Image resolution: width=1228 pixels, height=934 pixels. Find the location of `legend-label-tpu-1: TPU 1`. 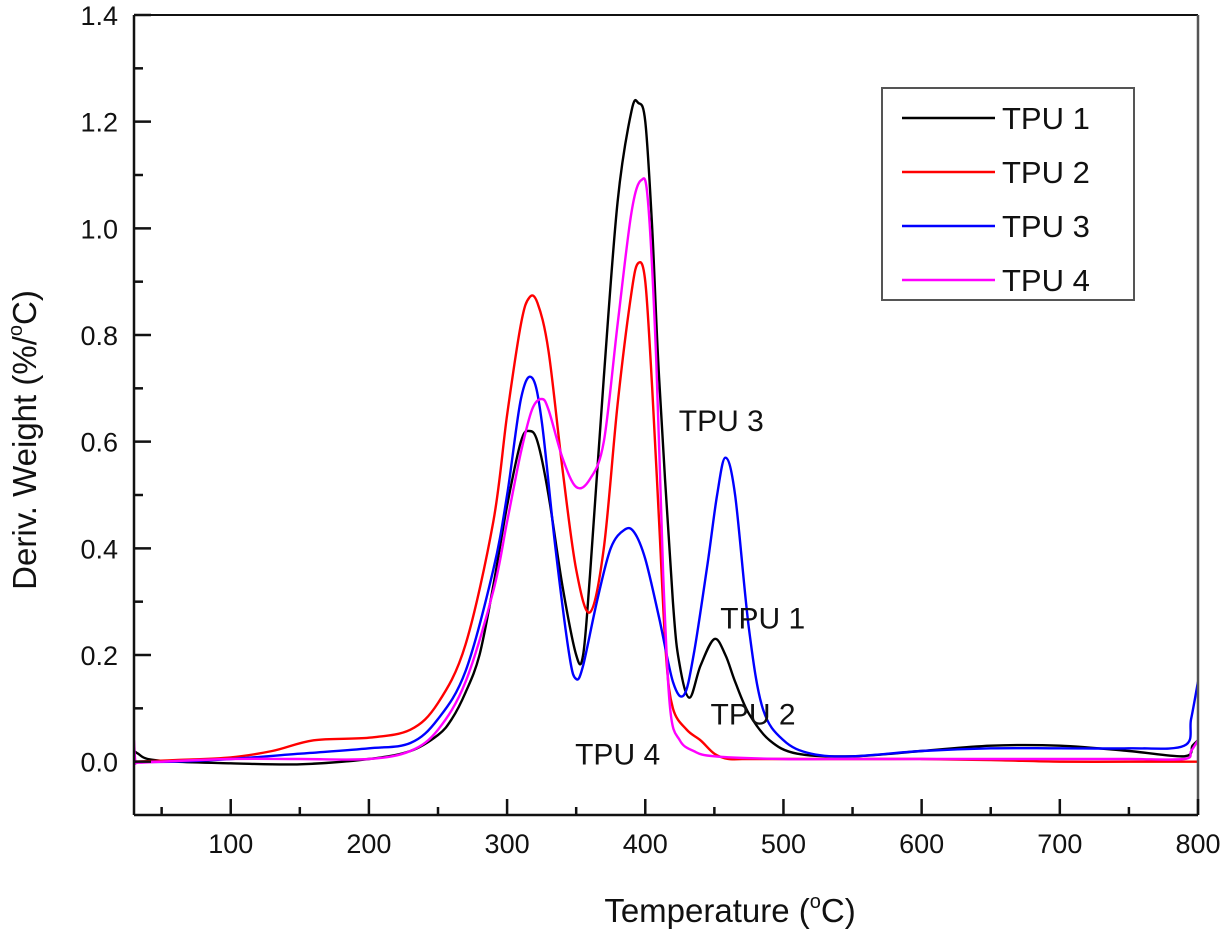

legend-label-tpu-1: TPU 1 is located at coordinates (1046, 118).